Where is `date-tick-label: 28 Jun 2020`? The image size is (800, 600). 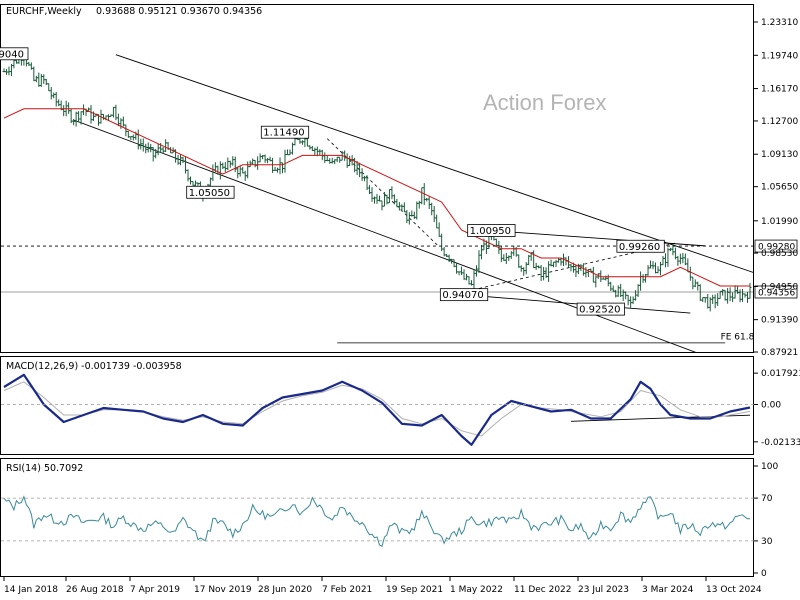
date-tick-label: 28 Jun 2020 is located at coordinates (285, 590).